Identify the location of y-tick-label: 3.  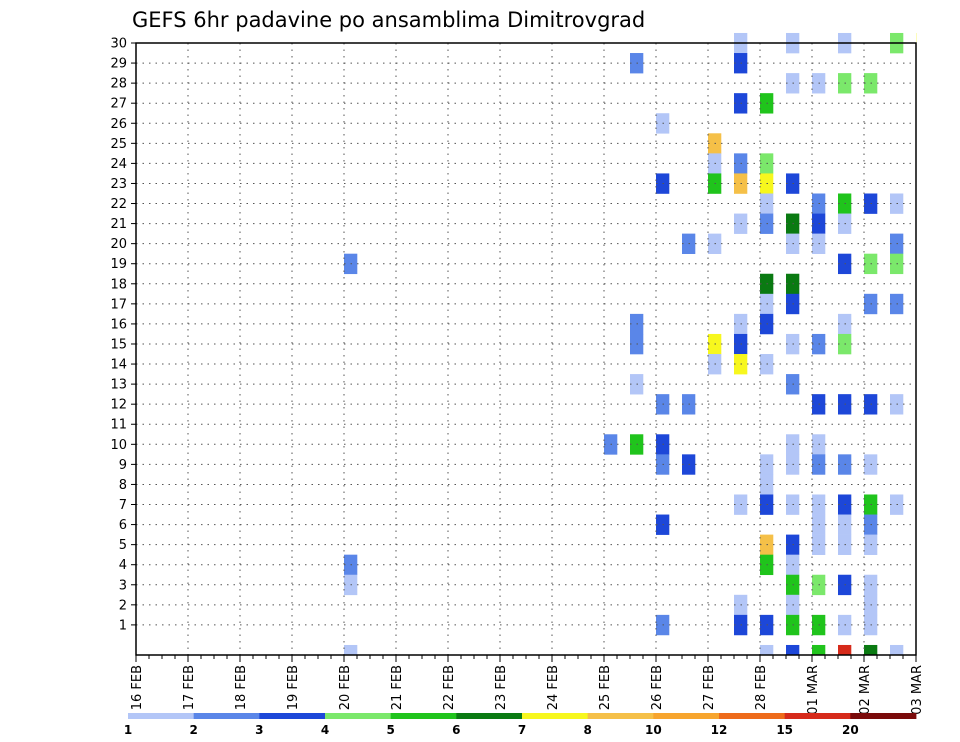
(123, 585).